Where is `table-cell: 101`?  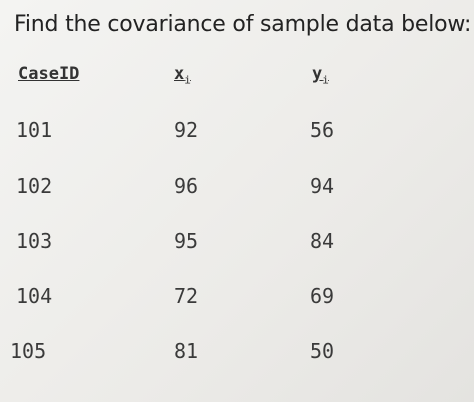
table-cell: 101 is located at coordinates (34, 130).